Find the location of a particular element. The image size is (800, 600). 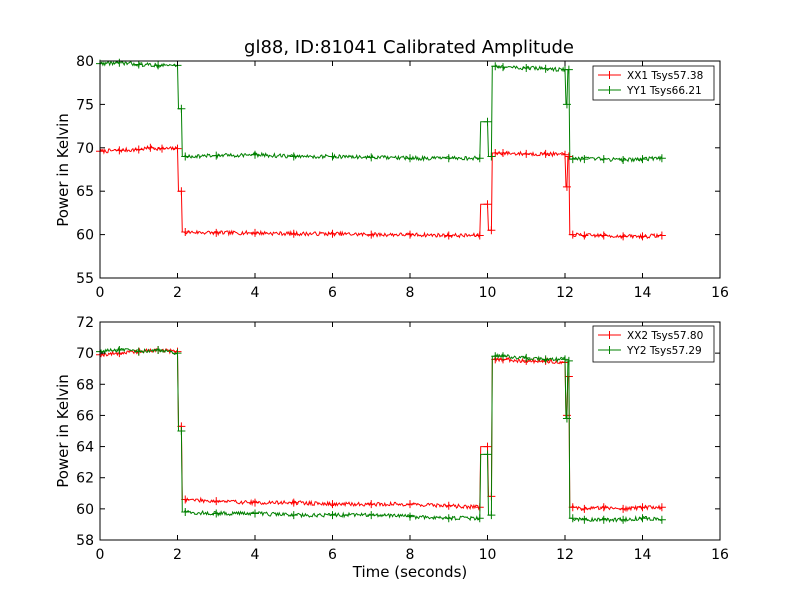

figure-title: gl88, ID:81041 Calibrated Amplitude is located at coordinates (409, 47).